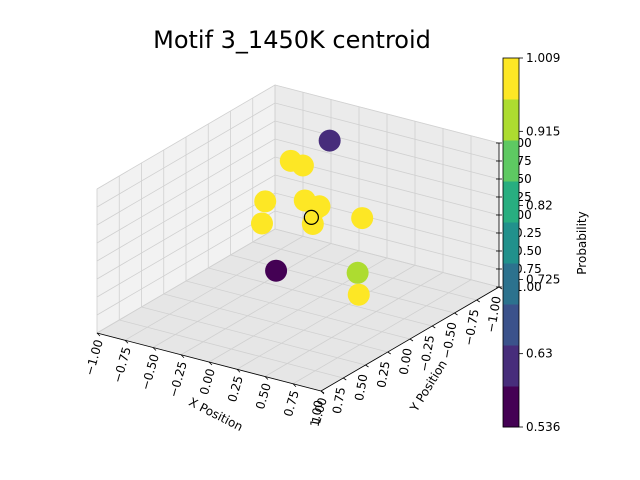 The image size is (640, 480). I want to click on x-tick-label: −0.50, so click(449, 340).